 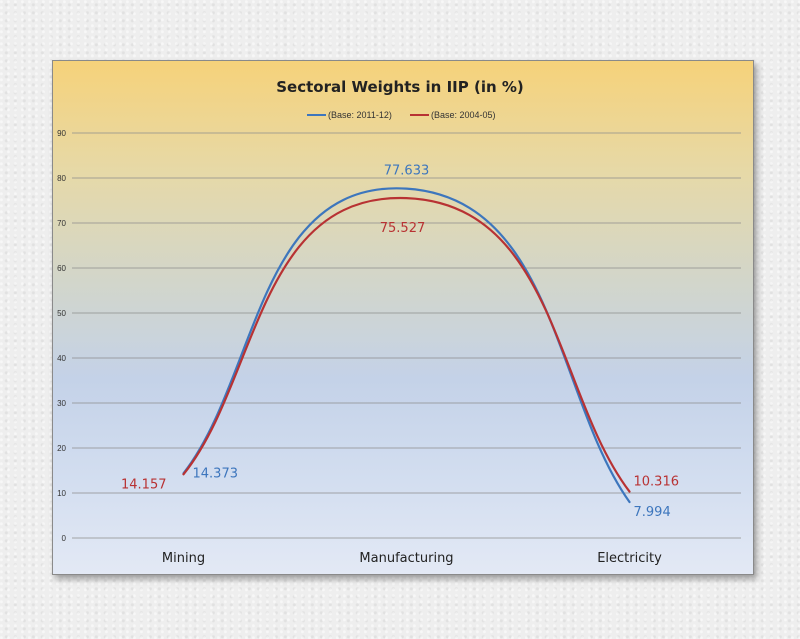 I want to click on y-tick-label: 80, so click(x=61, y=178).